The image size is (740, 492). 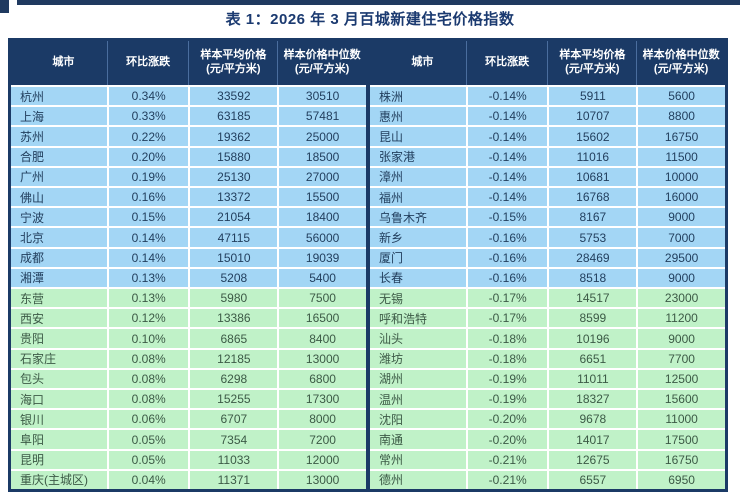 I want to click on cell-avg: 10707, so click(x=591, y=116).